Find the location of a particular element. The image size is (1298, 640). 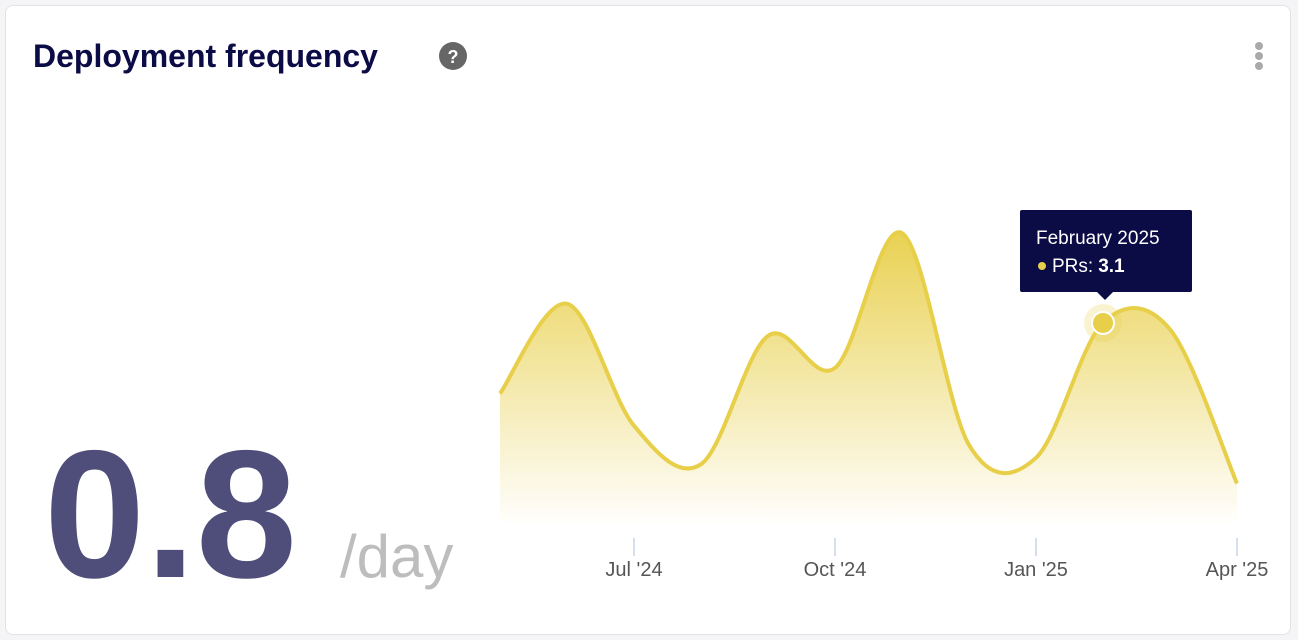

x-tick-label: Jan '25 is located at coordinates (1036, 570).